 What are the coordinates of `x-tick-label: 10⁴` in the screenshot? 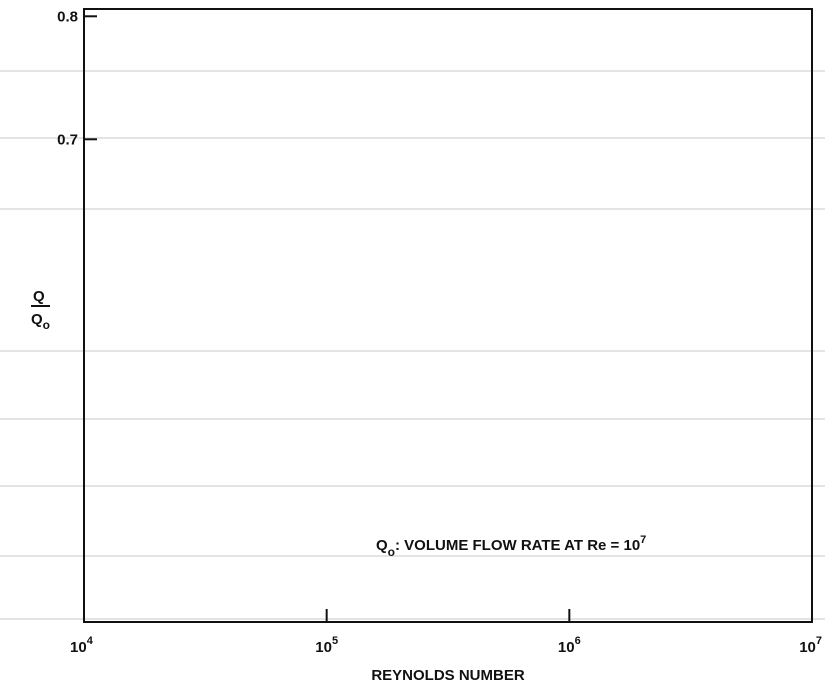 It's located at (82, 645).